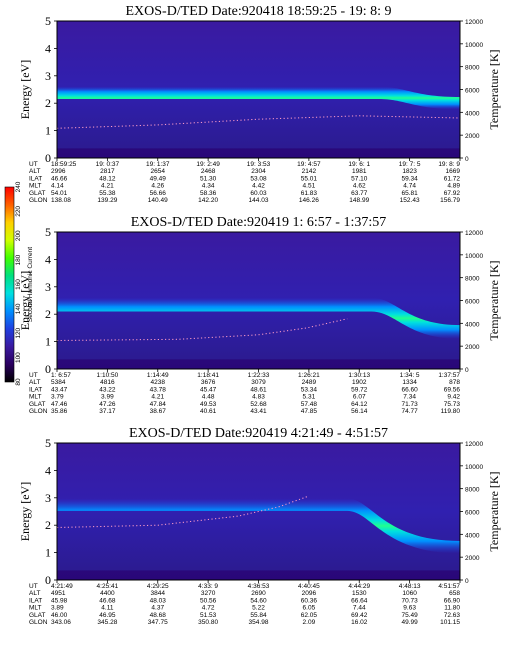 This screenshot has width=505, height=649. Describe the element at coordinates (208, 164) in the screenshot. I see `table-cell: 19: 2:49` at that location.